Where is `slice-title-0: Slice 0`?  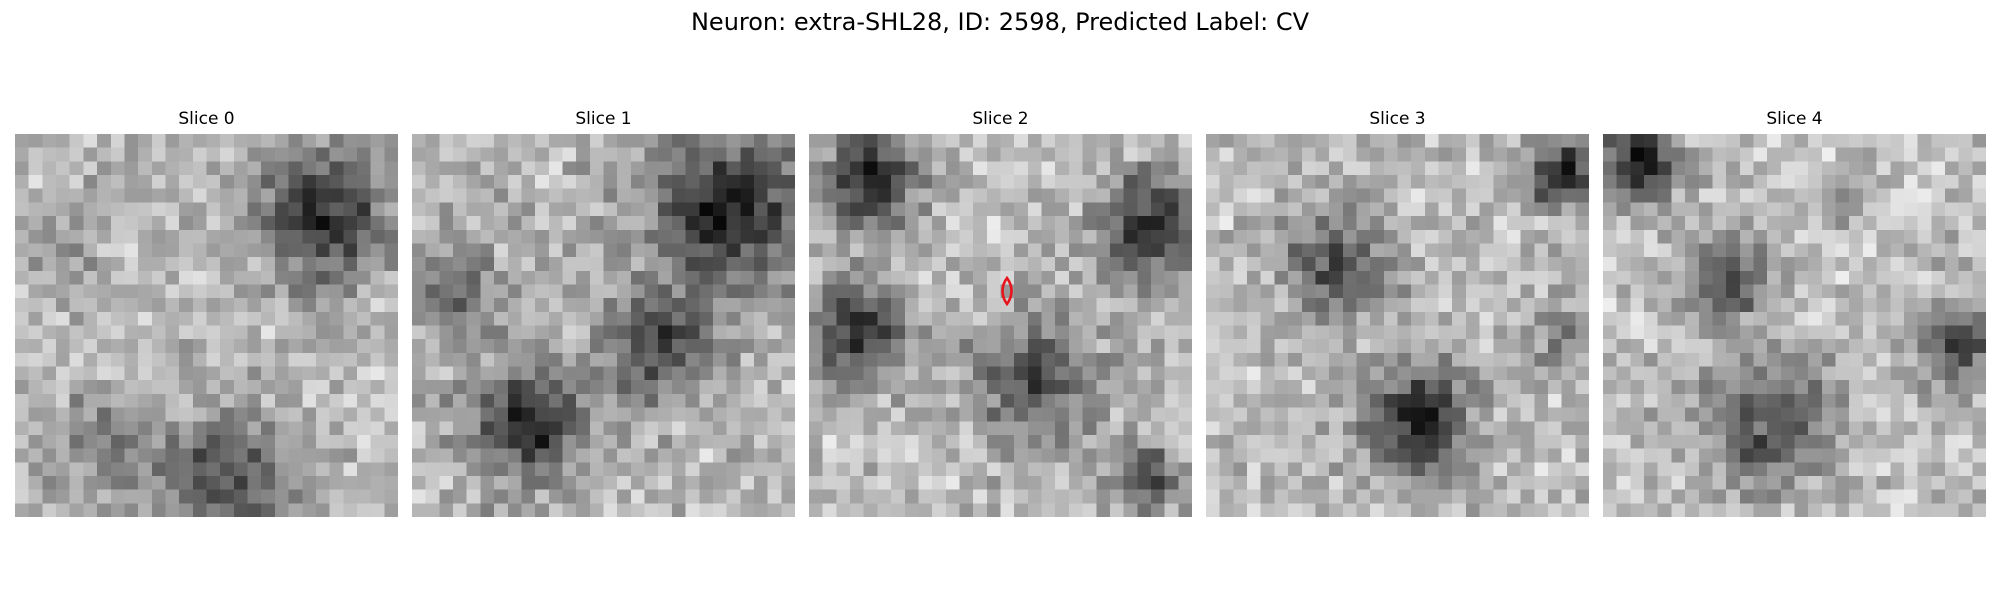
slice-title-0: Slice 0 is located at coordinates (206, 119).